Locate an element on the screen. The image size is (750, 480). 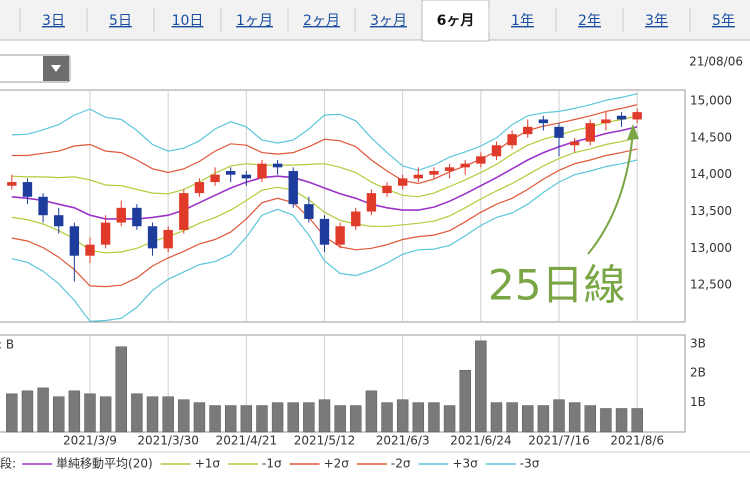
legend-label: +3σ is located at coordinates (465, 464).